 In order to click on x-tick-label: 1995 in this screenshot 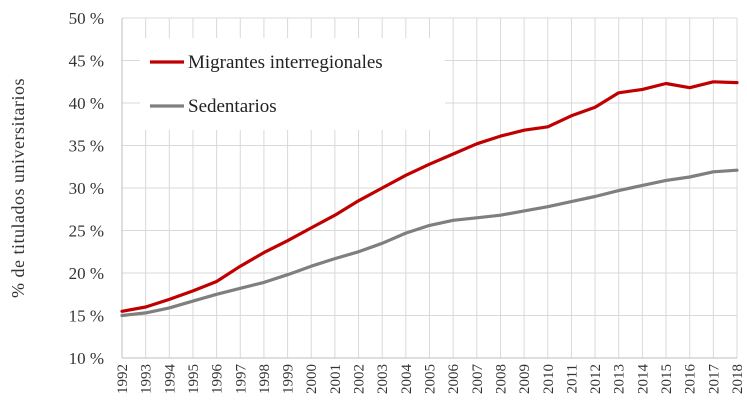, I will do `click(194, 379)`.